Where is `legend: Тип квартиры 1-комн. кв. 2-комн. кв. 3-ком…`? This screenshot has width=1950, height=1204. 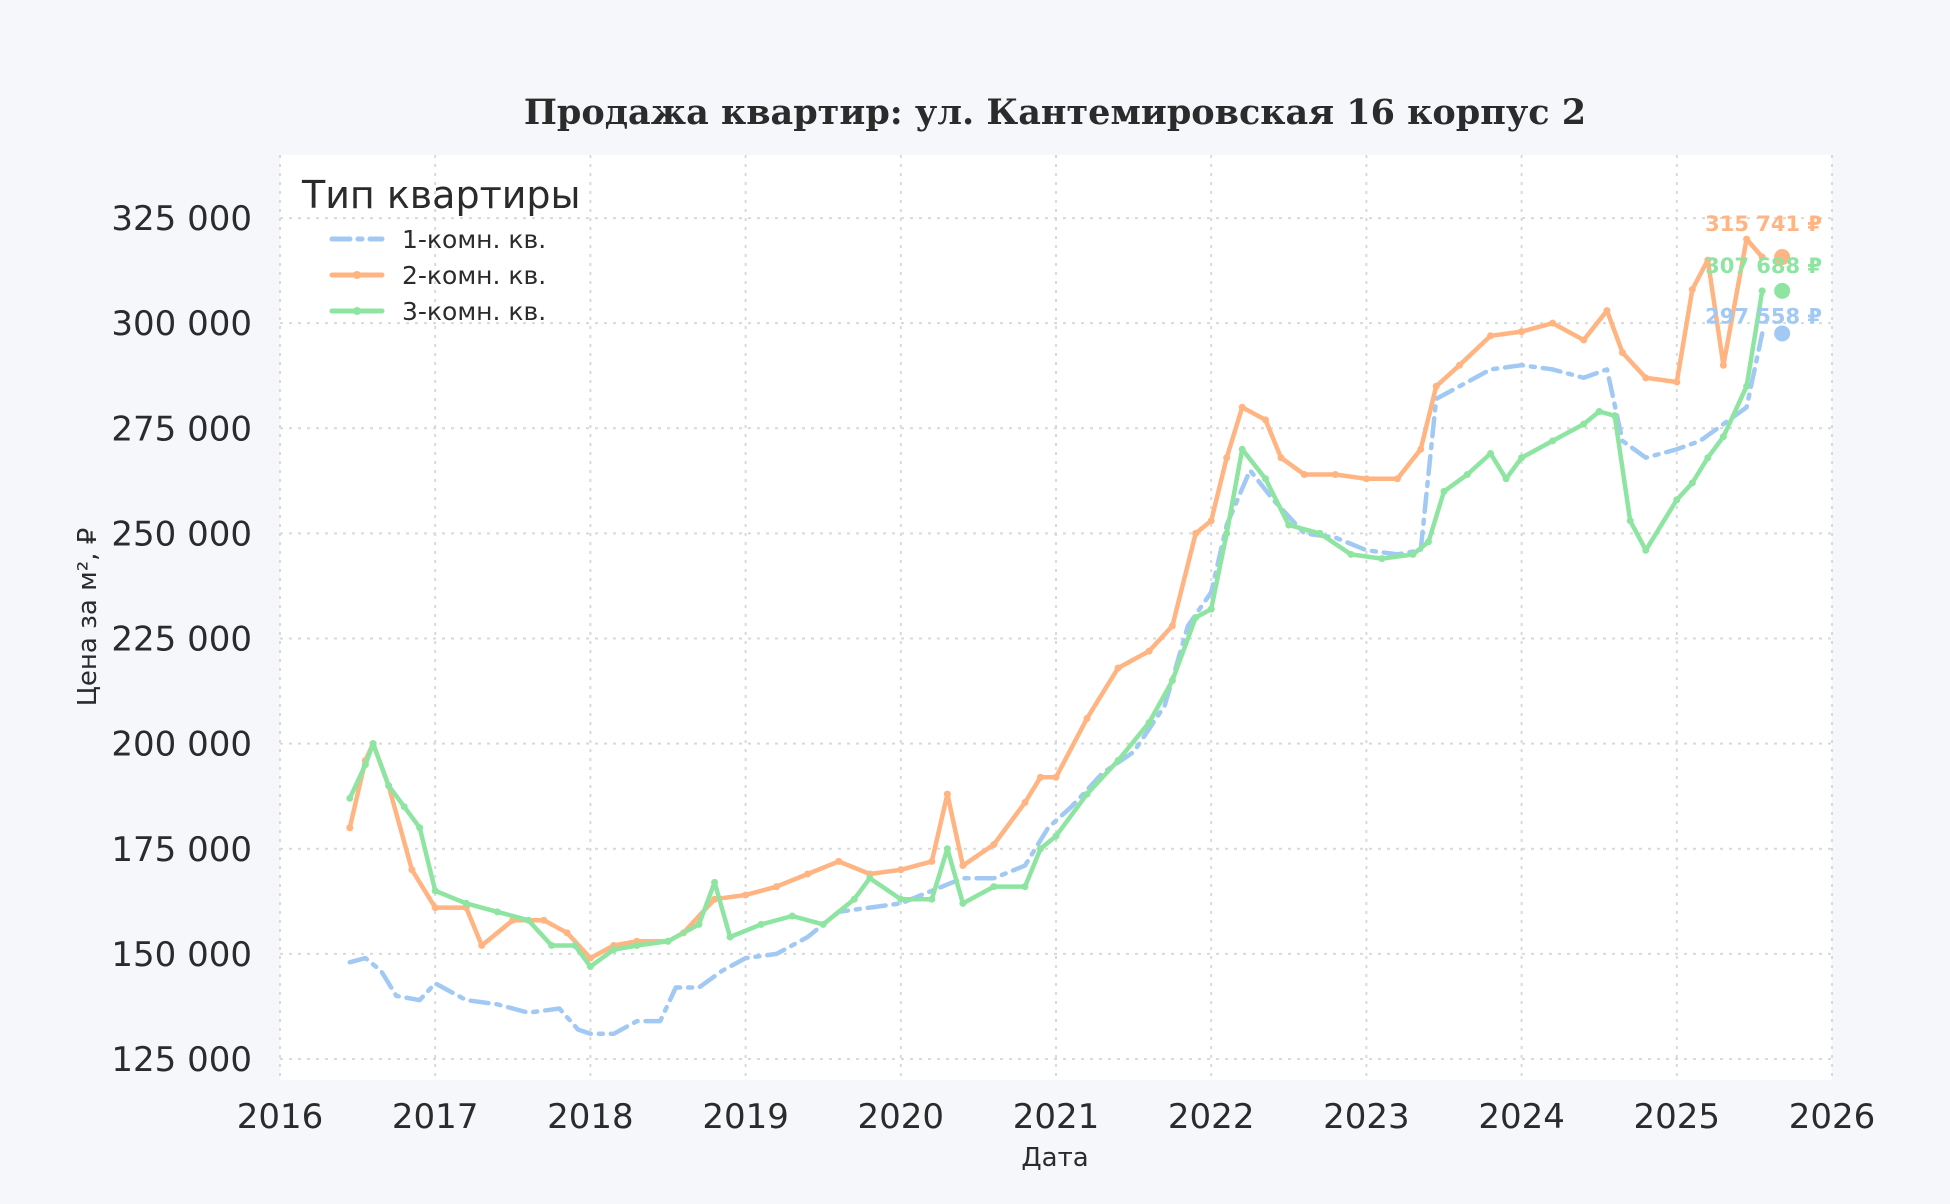 legend: Тип квартиры 1-комн. кв. 2-комн. кв. 3-ком… is located at coordinates (441, 249).